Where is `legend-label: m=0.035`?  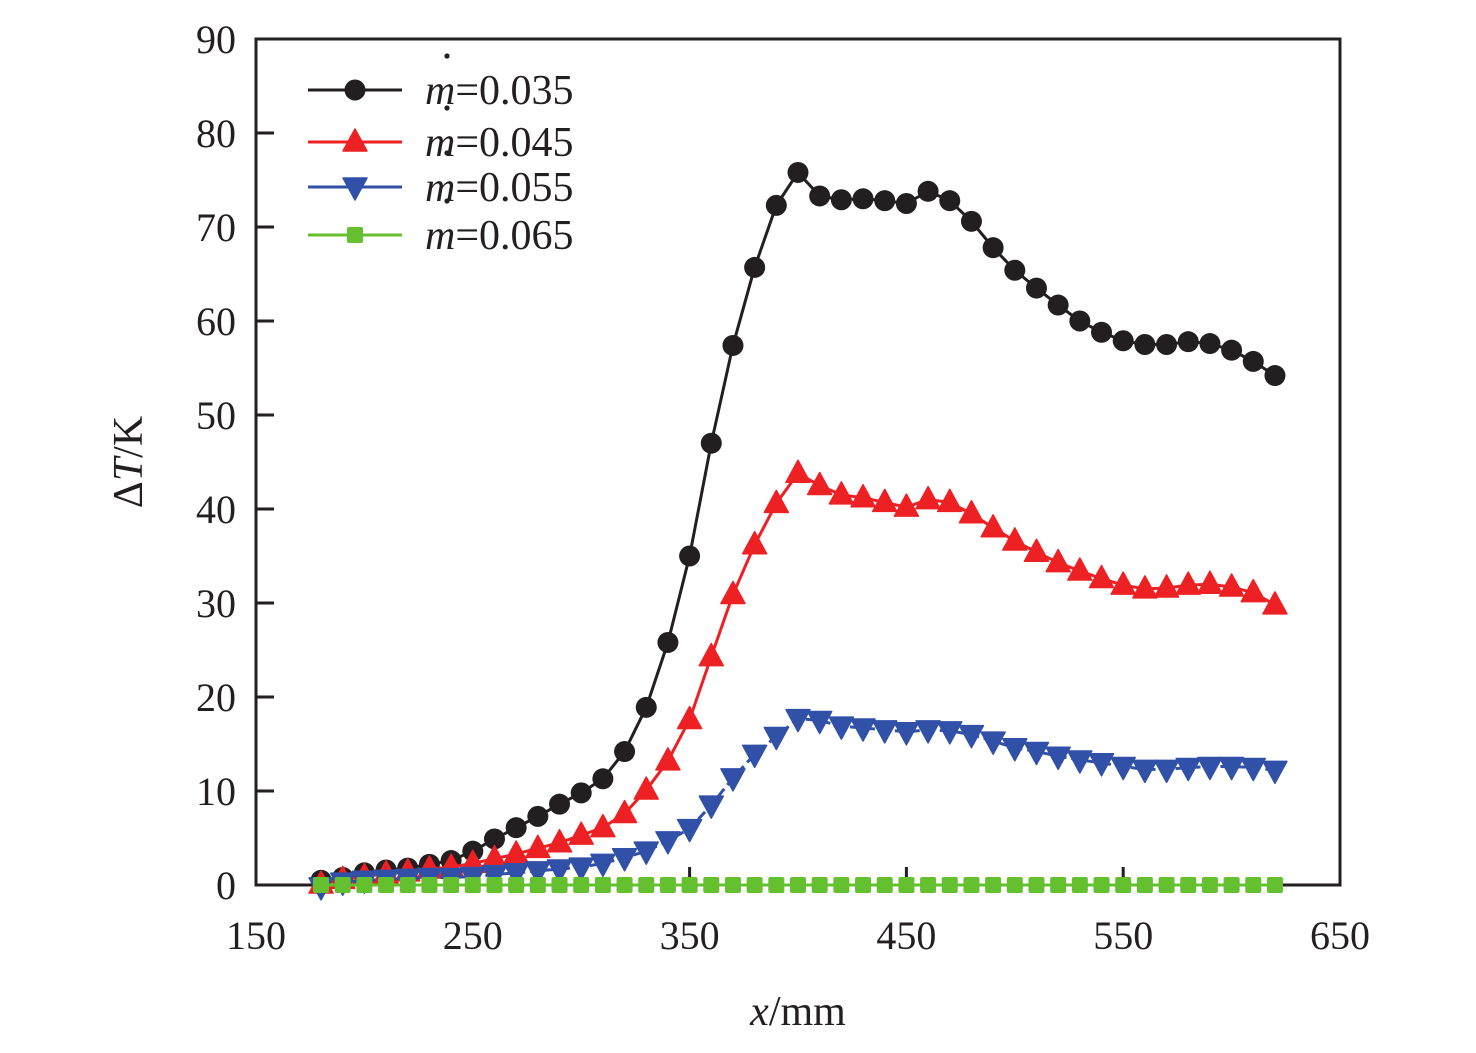
legend-label: m=0.035 is located at coordinates (499, 91).